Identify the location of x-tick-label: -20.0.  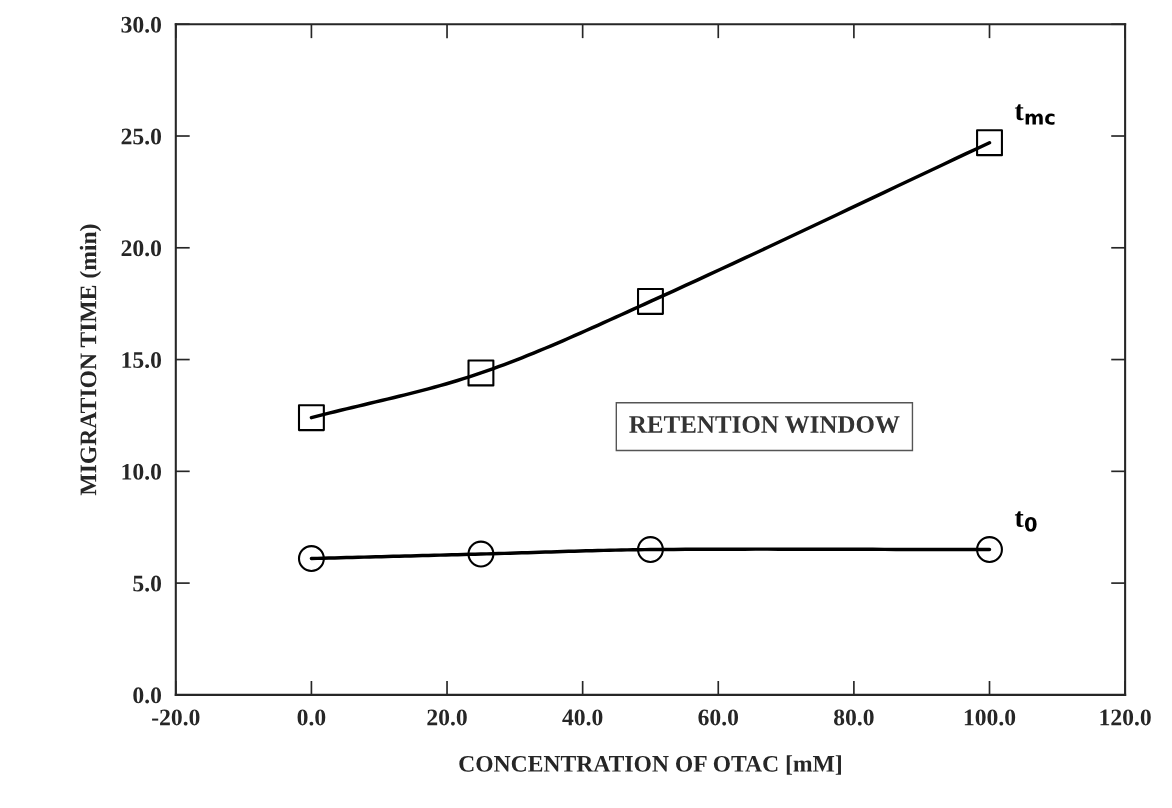
(176, 717).